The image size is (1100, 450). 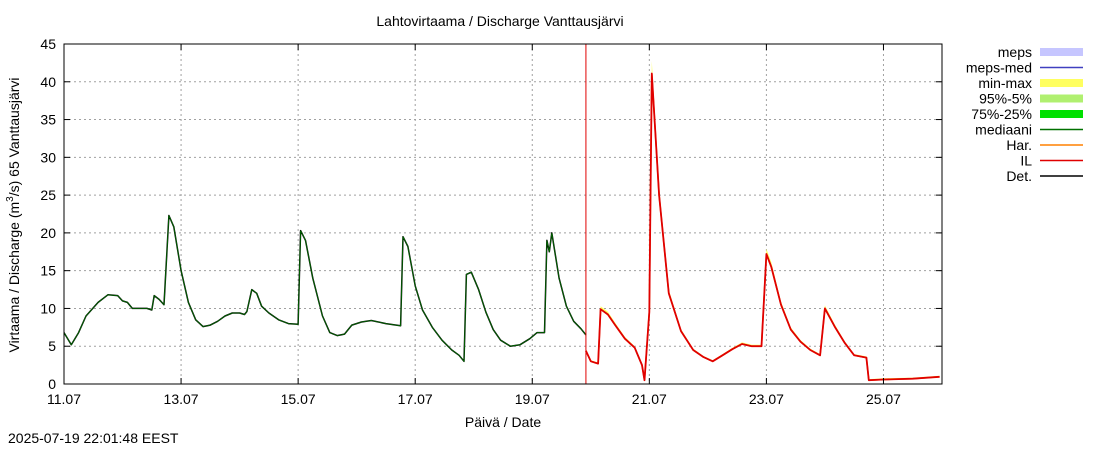 I want to click on y-tick-label: 0, so click(x=52, y=384).